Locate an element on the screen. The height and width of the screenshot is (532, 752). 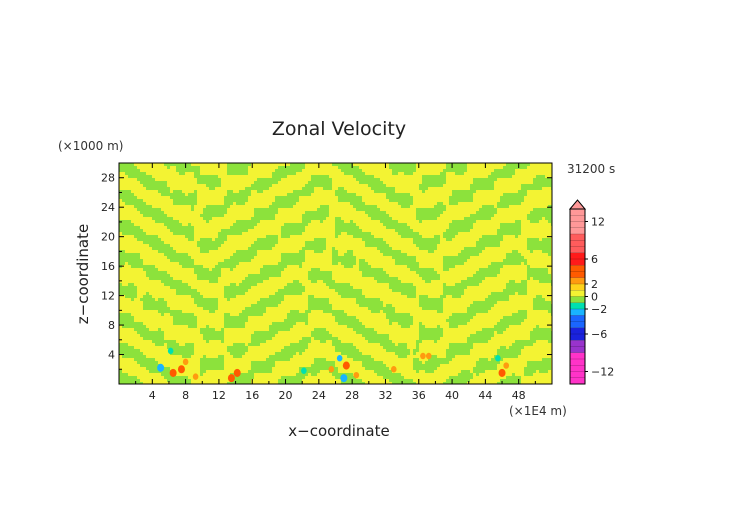
colorbar-tick-label: 2 is located at coordinates (594, 284).